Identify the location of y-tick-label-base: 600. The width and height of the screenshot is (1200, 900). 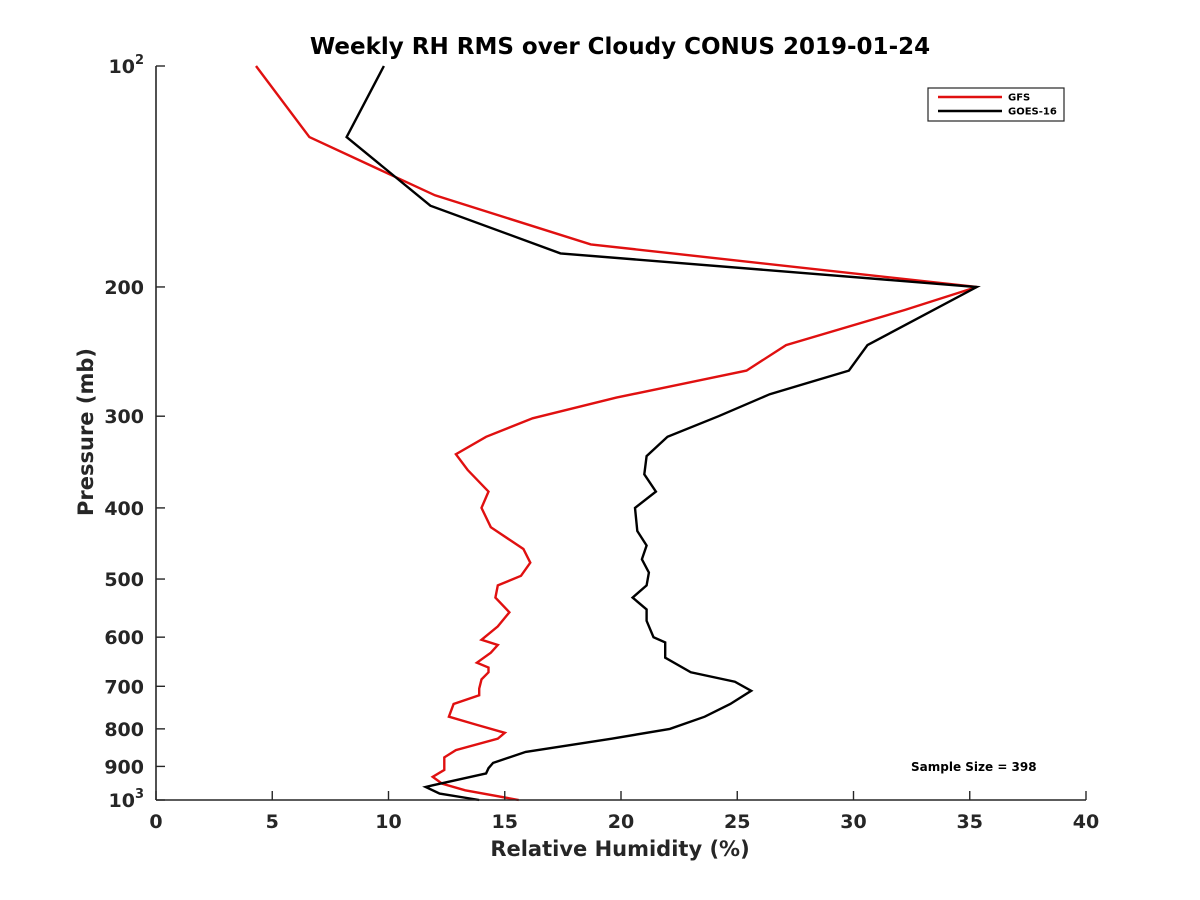
(124, 638).